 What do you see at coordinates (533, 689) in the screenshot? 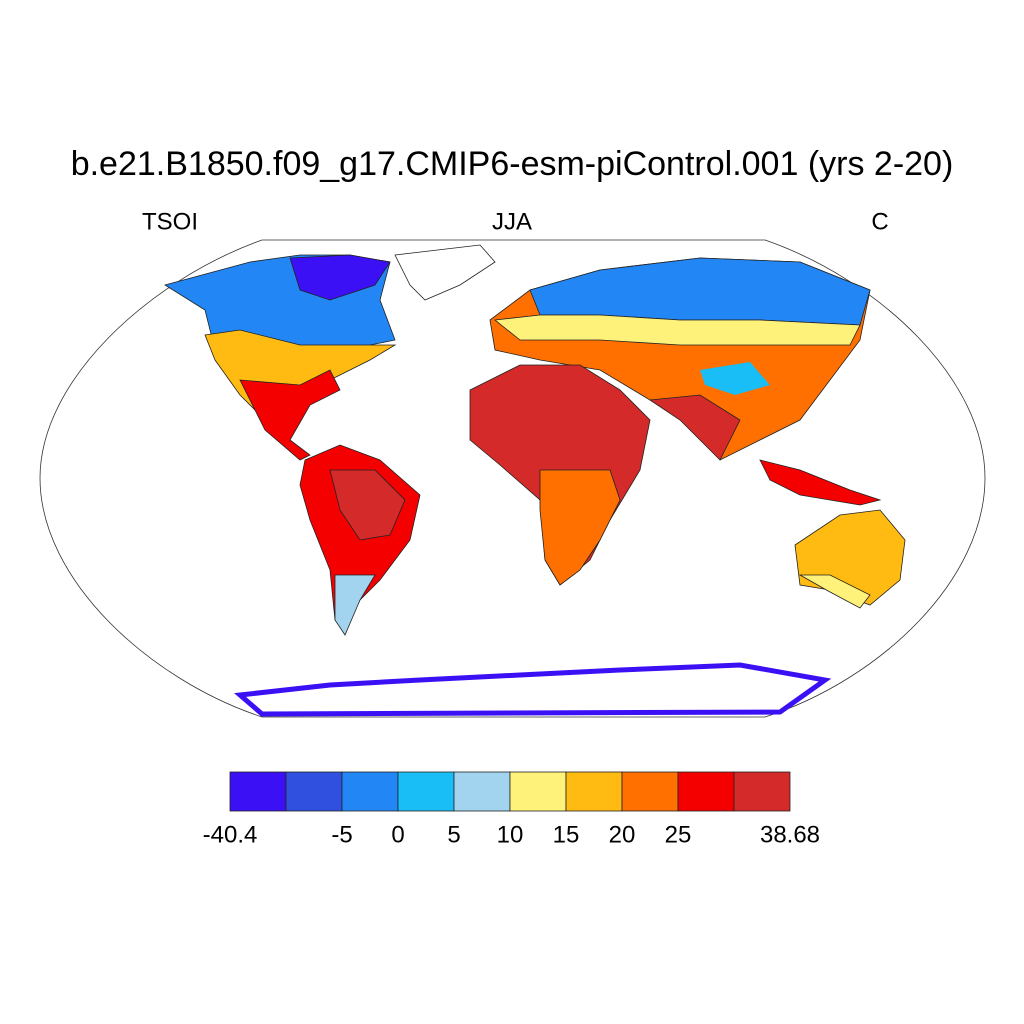
I see `antarctica` at bounding box center [533, 689].